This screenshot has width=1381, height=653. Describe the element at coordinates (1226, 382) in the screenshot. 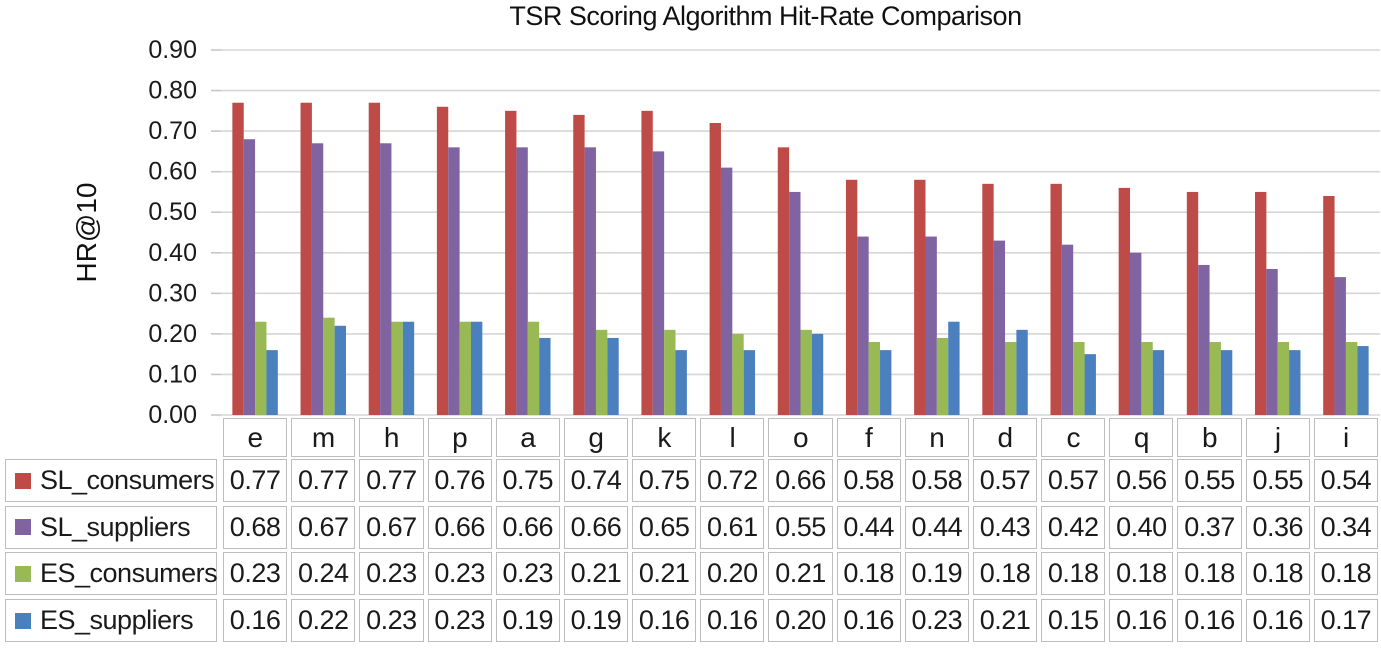

I see `bar-ES_suppliers-b` at that location.